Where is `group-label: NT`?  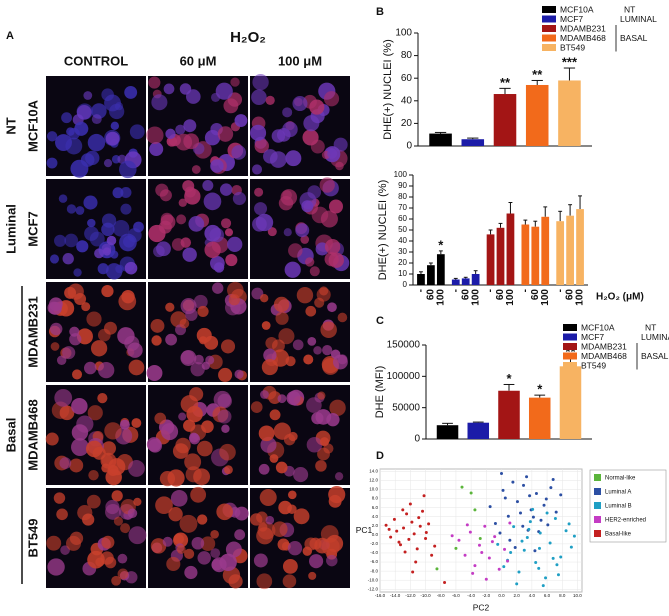
group-label: NT is located at coordinates (10, 125).